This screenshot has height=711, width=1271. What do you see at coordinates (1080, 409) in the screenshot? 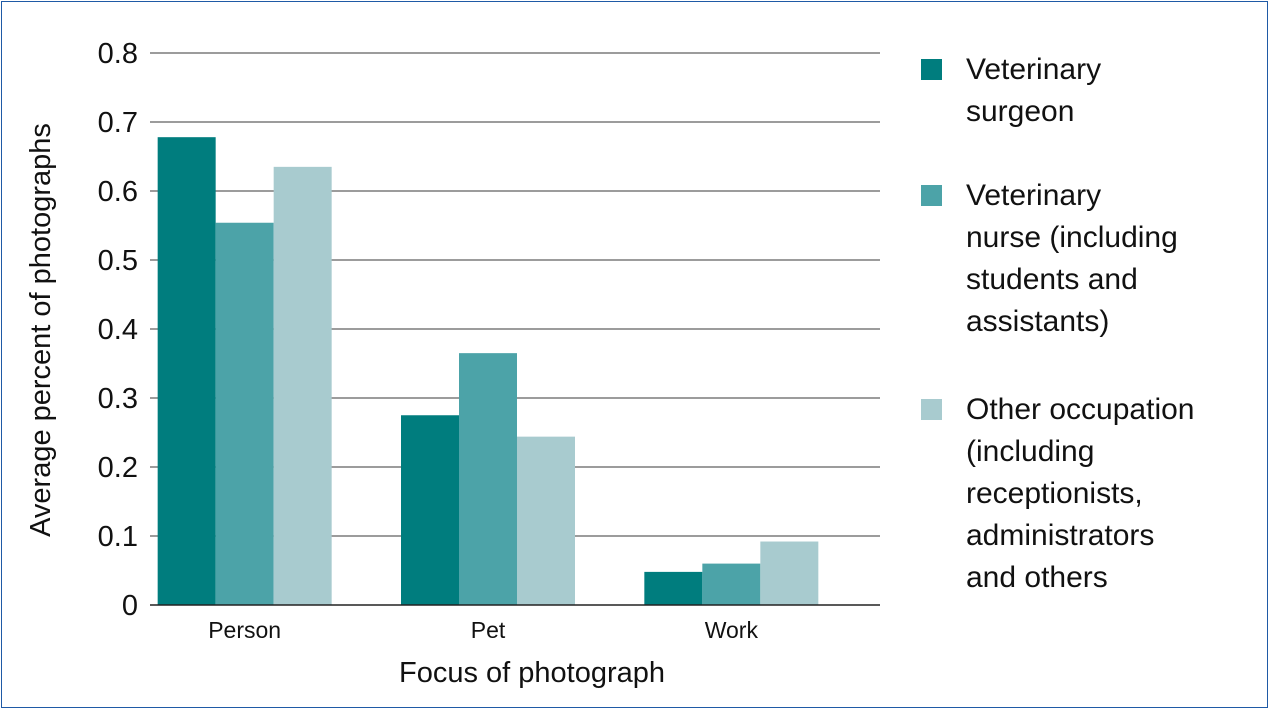
I see `legend-label-line: Other occupation` at bounding box center [1080, 409].